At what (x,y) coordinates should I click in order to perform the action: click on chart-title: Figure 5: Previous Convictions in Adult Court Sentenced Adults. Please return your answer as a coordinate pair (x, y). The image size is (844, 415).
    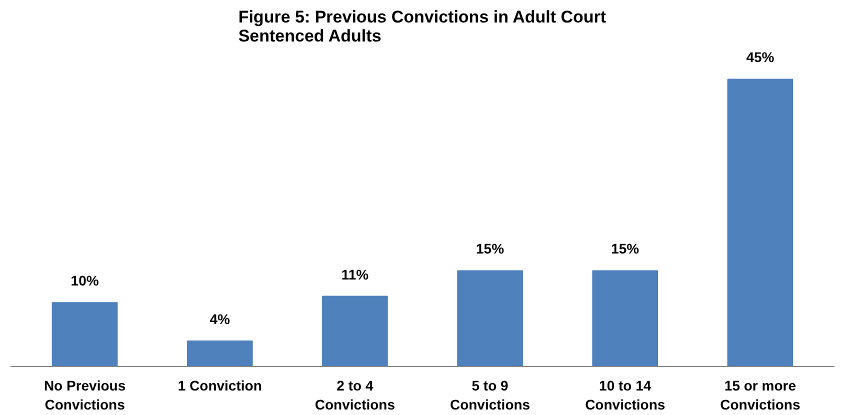
    Looking at the image, I should click on (422, 27).